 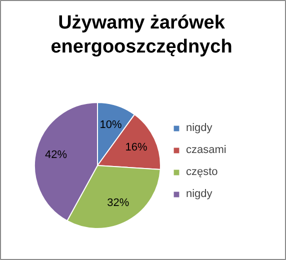 I want to click on data-label: 16%, so click(x=136, y=147).